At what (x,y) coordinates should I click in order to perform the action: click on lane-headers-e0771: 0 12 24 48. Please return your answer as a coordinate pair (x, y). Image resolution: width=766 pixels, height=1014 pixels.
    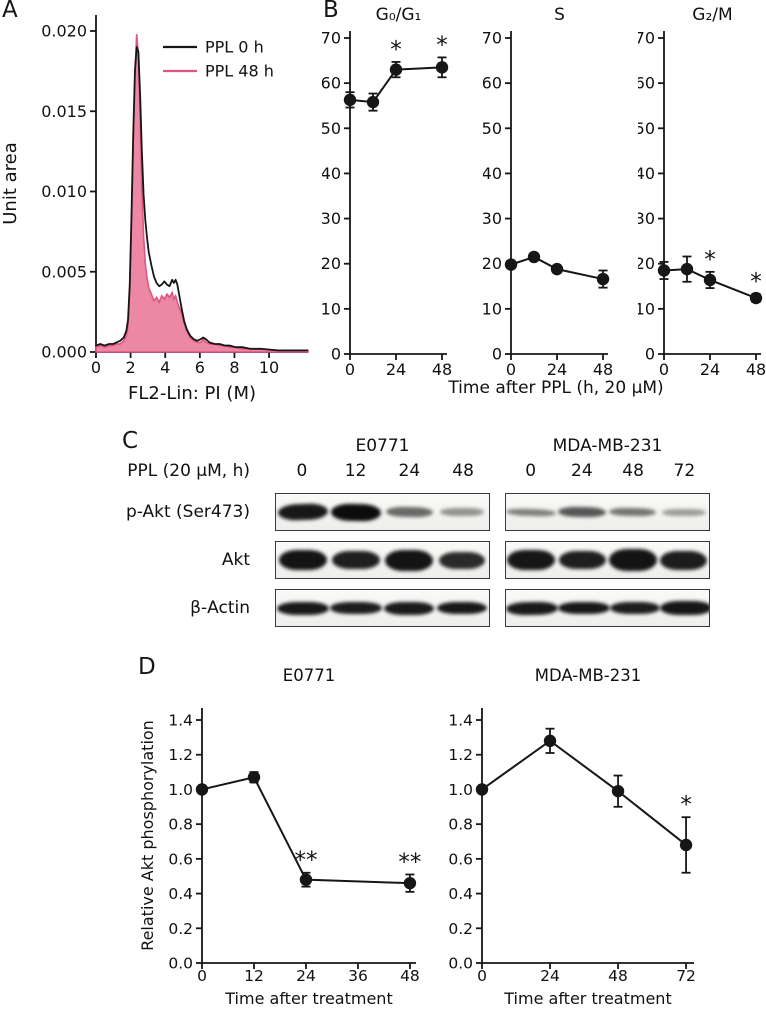
    Looking at the image, I should click on (382, 471).